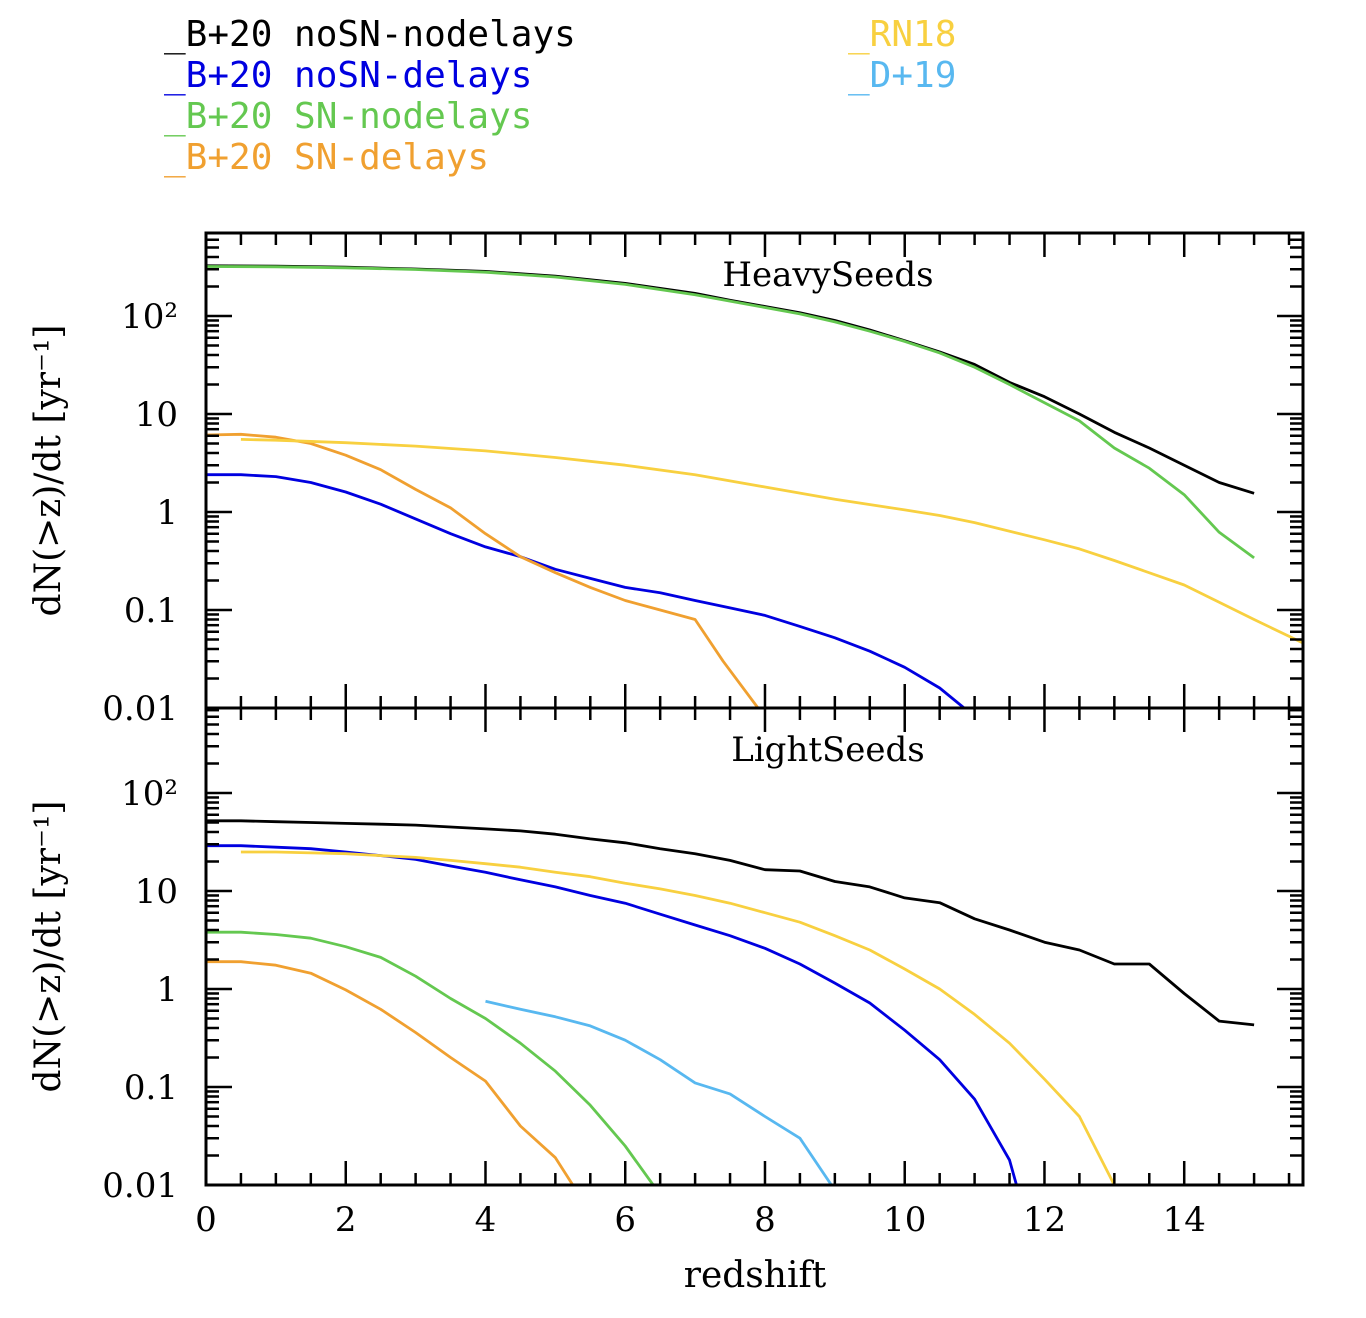 The width and height of the screenshot is (1366, 1318). What do you see at coordinates (348, 116) in the screenshot?
I see `legend-entry: _B+20 SN-nodelays` at bounding box center [348, 116].